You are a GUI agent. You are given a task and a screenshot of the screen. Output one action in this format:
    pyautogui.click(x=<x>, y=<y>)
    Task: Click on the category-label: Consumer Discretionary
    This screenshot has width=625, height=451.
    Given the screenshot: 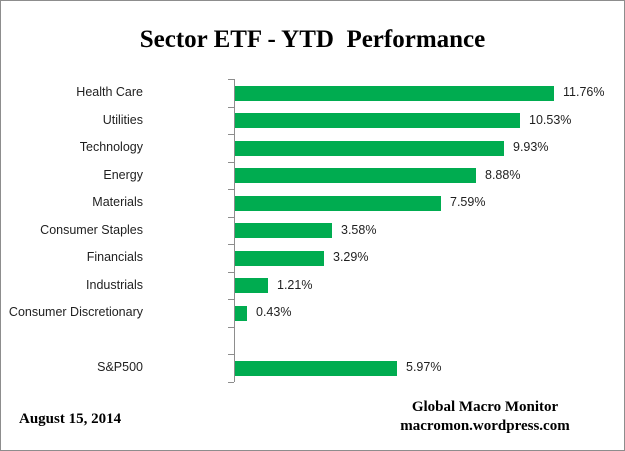 What is the action you would take?
    pyautogui.click(x=75, y=312)
    